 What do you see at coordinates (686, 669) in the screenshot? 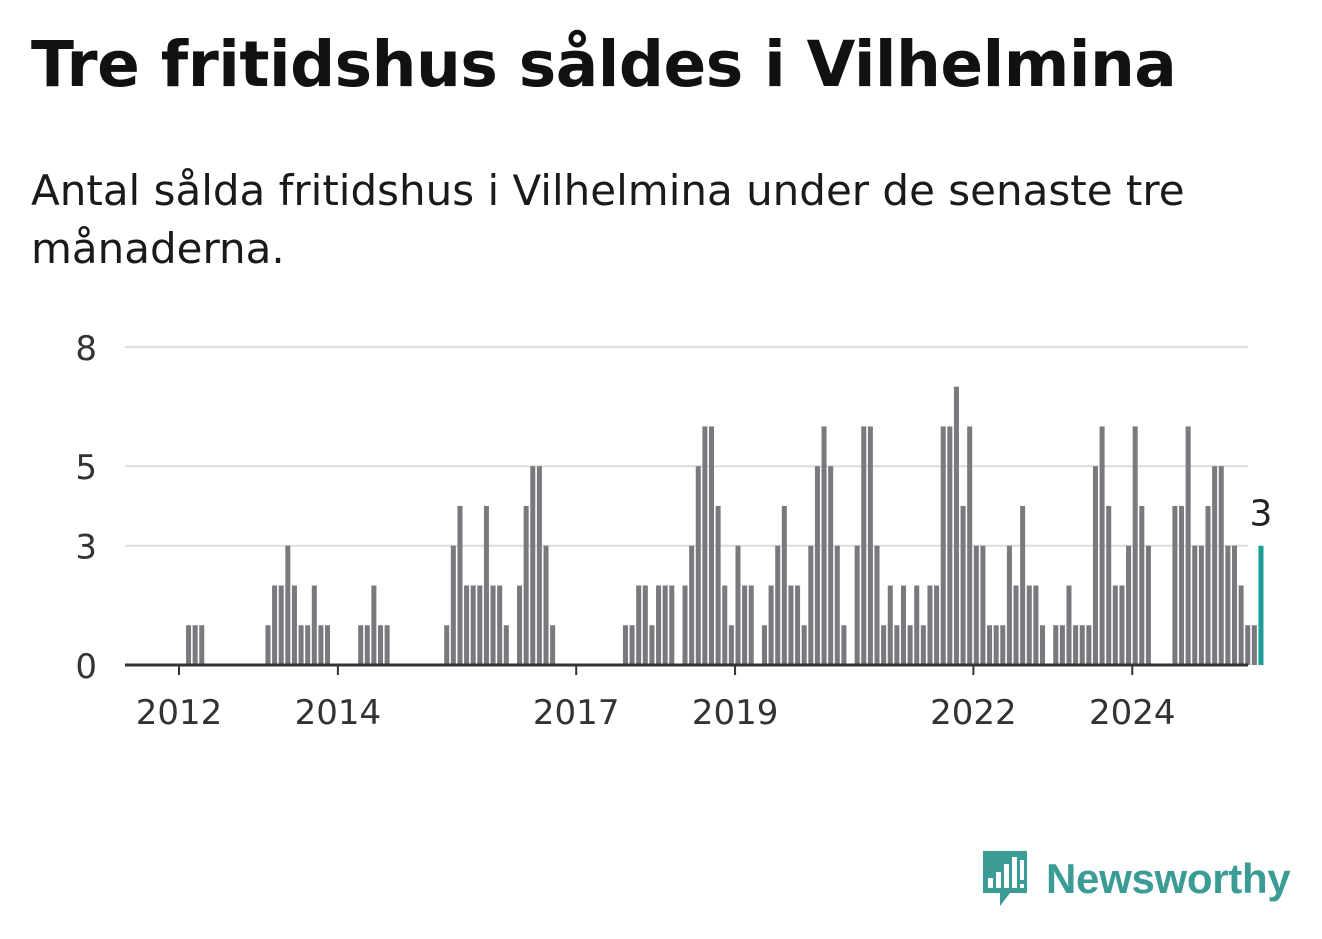
I see `x-axis` at bounding box center [686, 669].